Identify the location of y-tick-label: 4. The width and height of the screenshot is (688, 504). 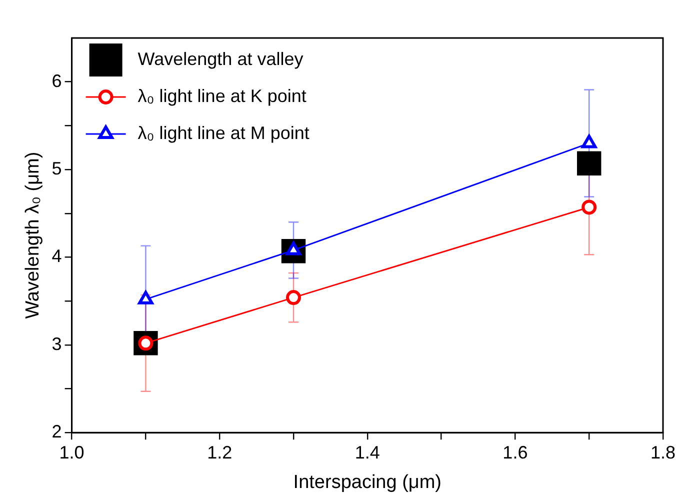
(57, 256).